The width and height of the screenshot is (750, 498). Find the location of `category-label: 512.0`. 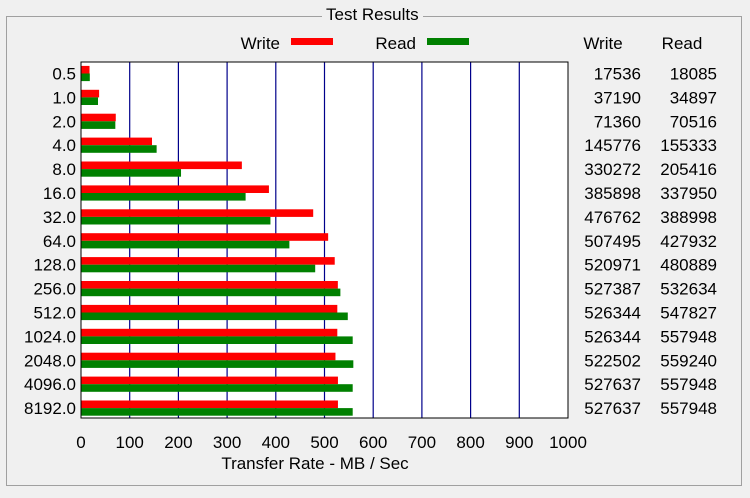

category-label: 512.0 is located at coordinates (54, 313).